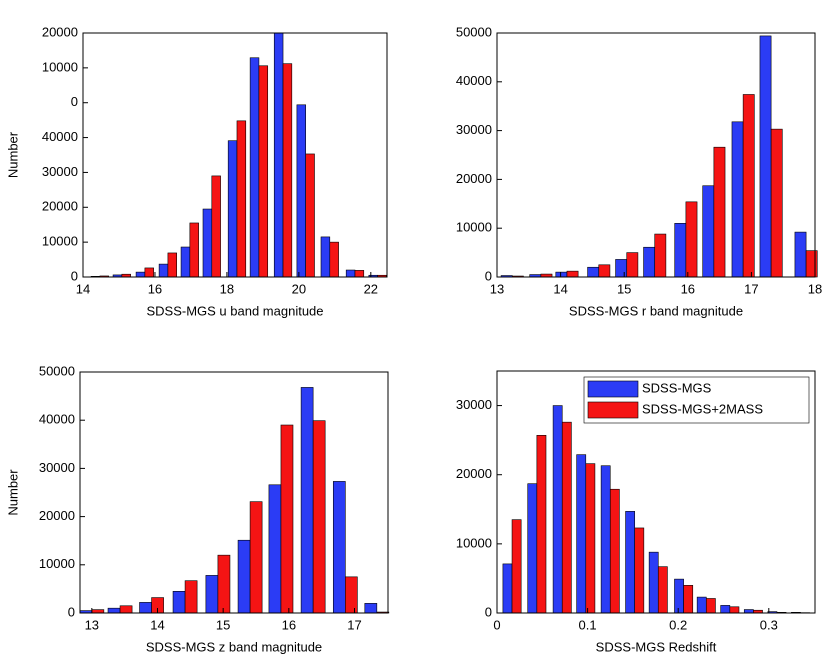  I want to click on x-tick-label: 0, so click(496, 624).